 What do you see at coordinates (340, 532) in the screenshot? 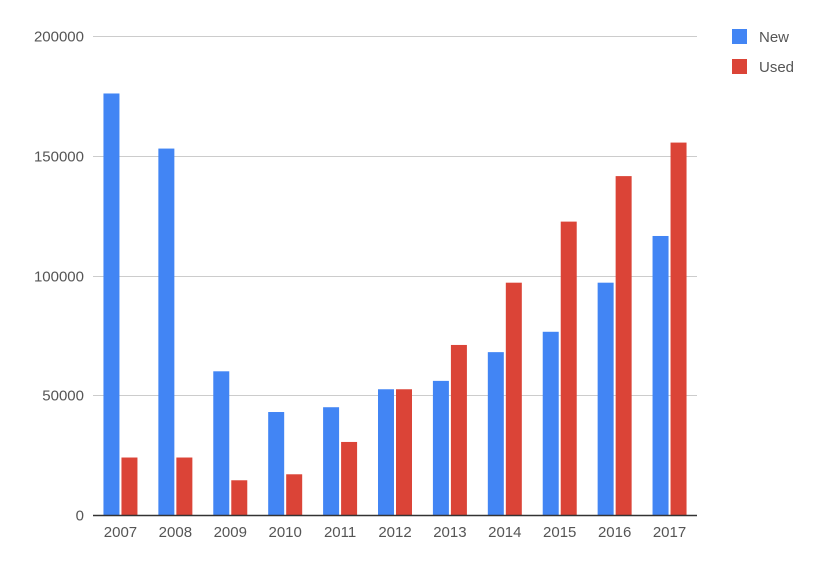
I see `x-tick-label: 2011` at bounding box center [340, 532].